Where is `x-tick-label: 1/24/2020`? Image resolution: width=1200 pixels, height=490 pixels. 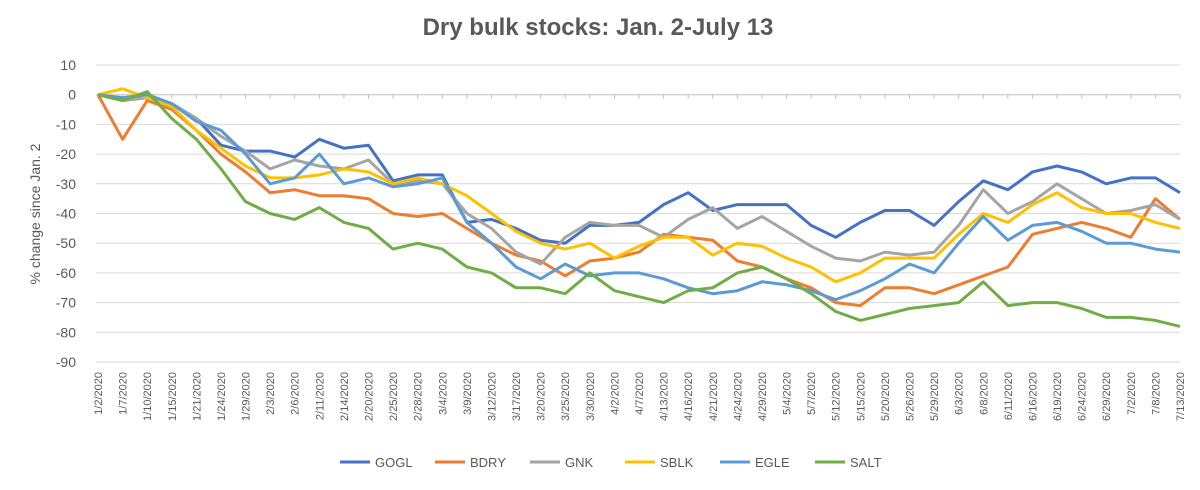 x-tick-label: 1/24/2020 is located at coordinates (222, 396).